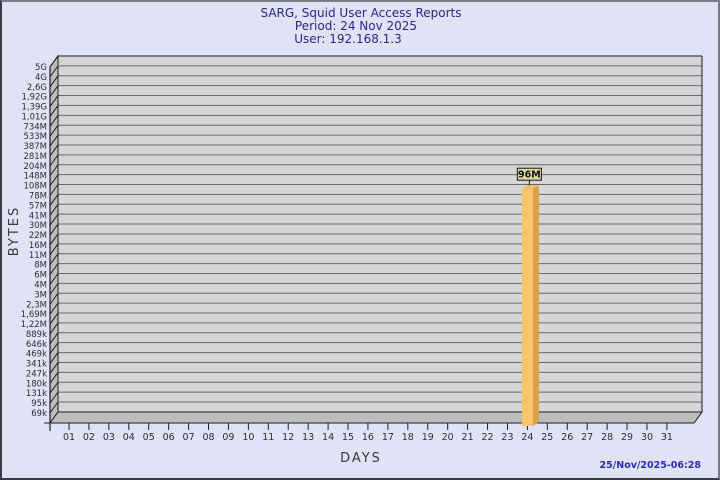 This screenshot has height=480, width=720. I want to click on y-tick-label: 469k, so click(36, 355).